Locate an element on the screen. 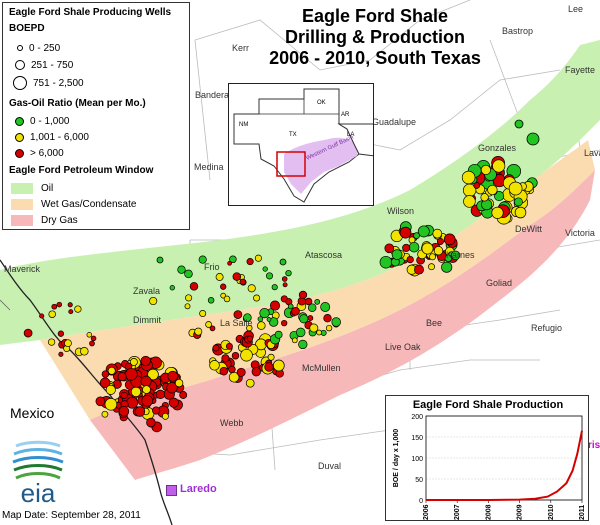 The image size is (600, 525). legend-window-heading: Eagle Ford Petroleum Window is located at coordinates (81, 170).